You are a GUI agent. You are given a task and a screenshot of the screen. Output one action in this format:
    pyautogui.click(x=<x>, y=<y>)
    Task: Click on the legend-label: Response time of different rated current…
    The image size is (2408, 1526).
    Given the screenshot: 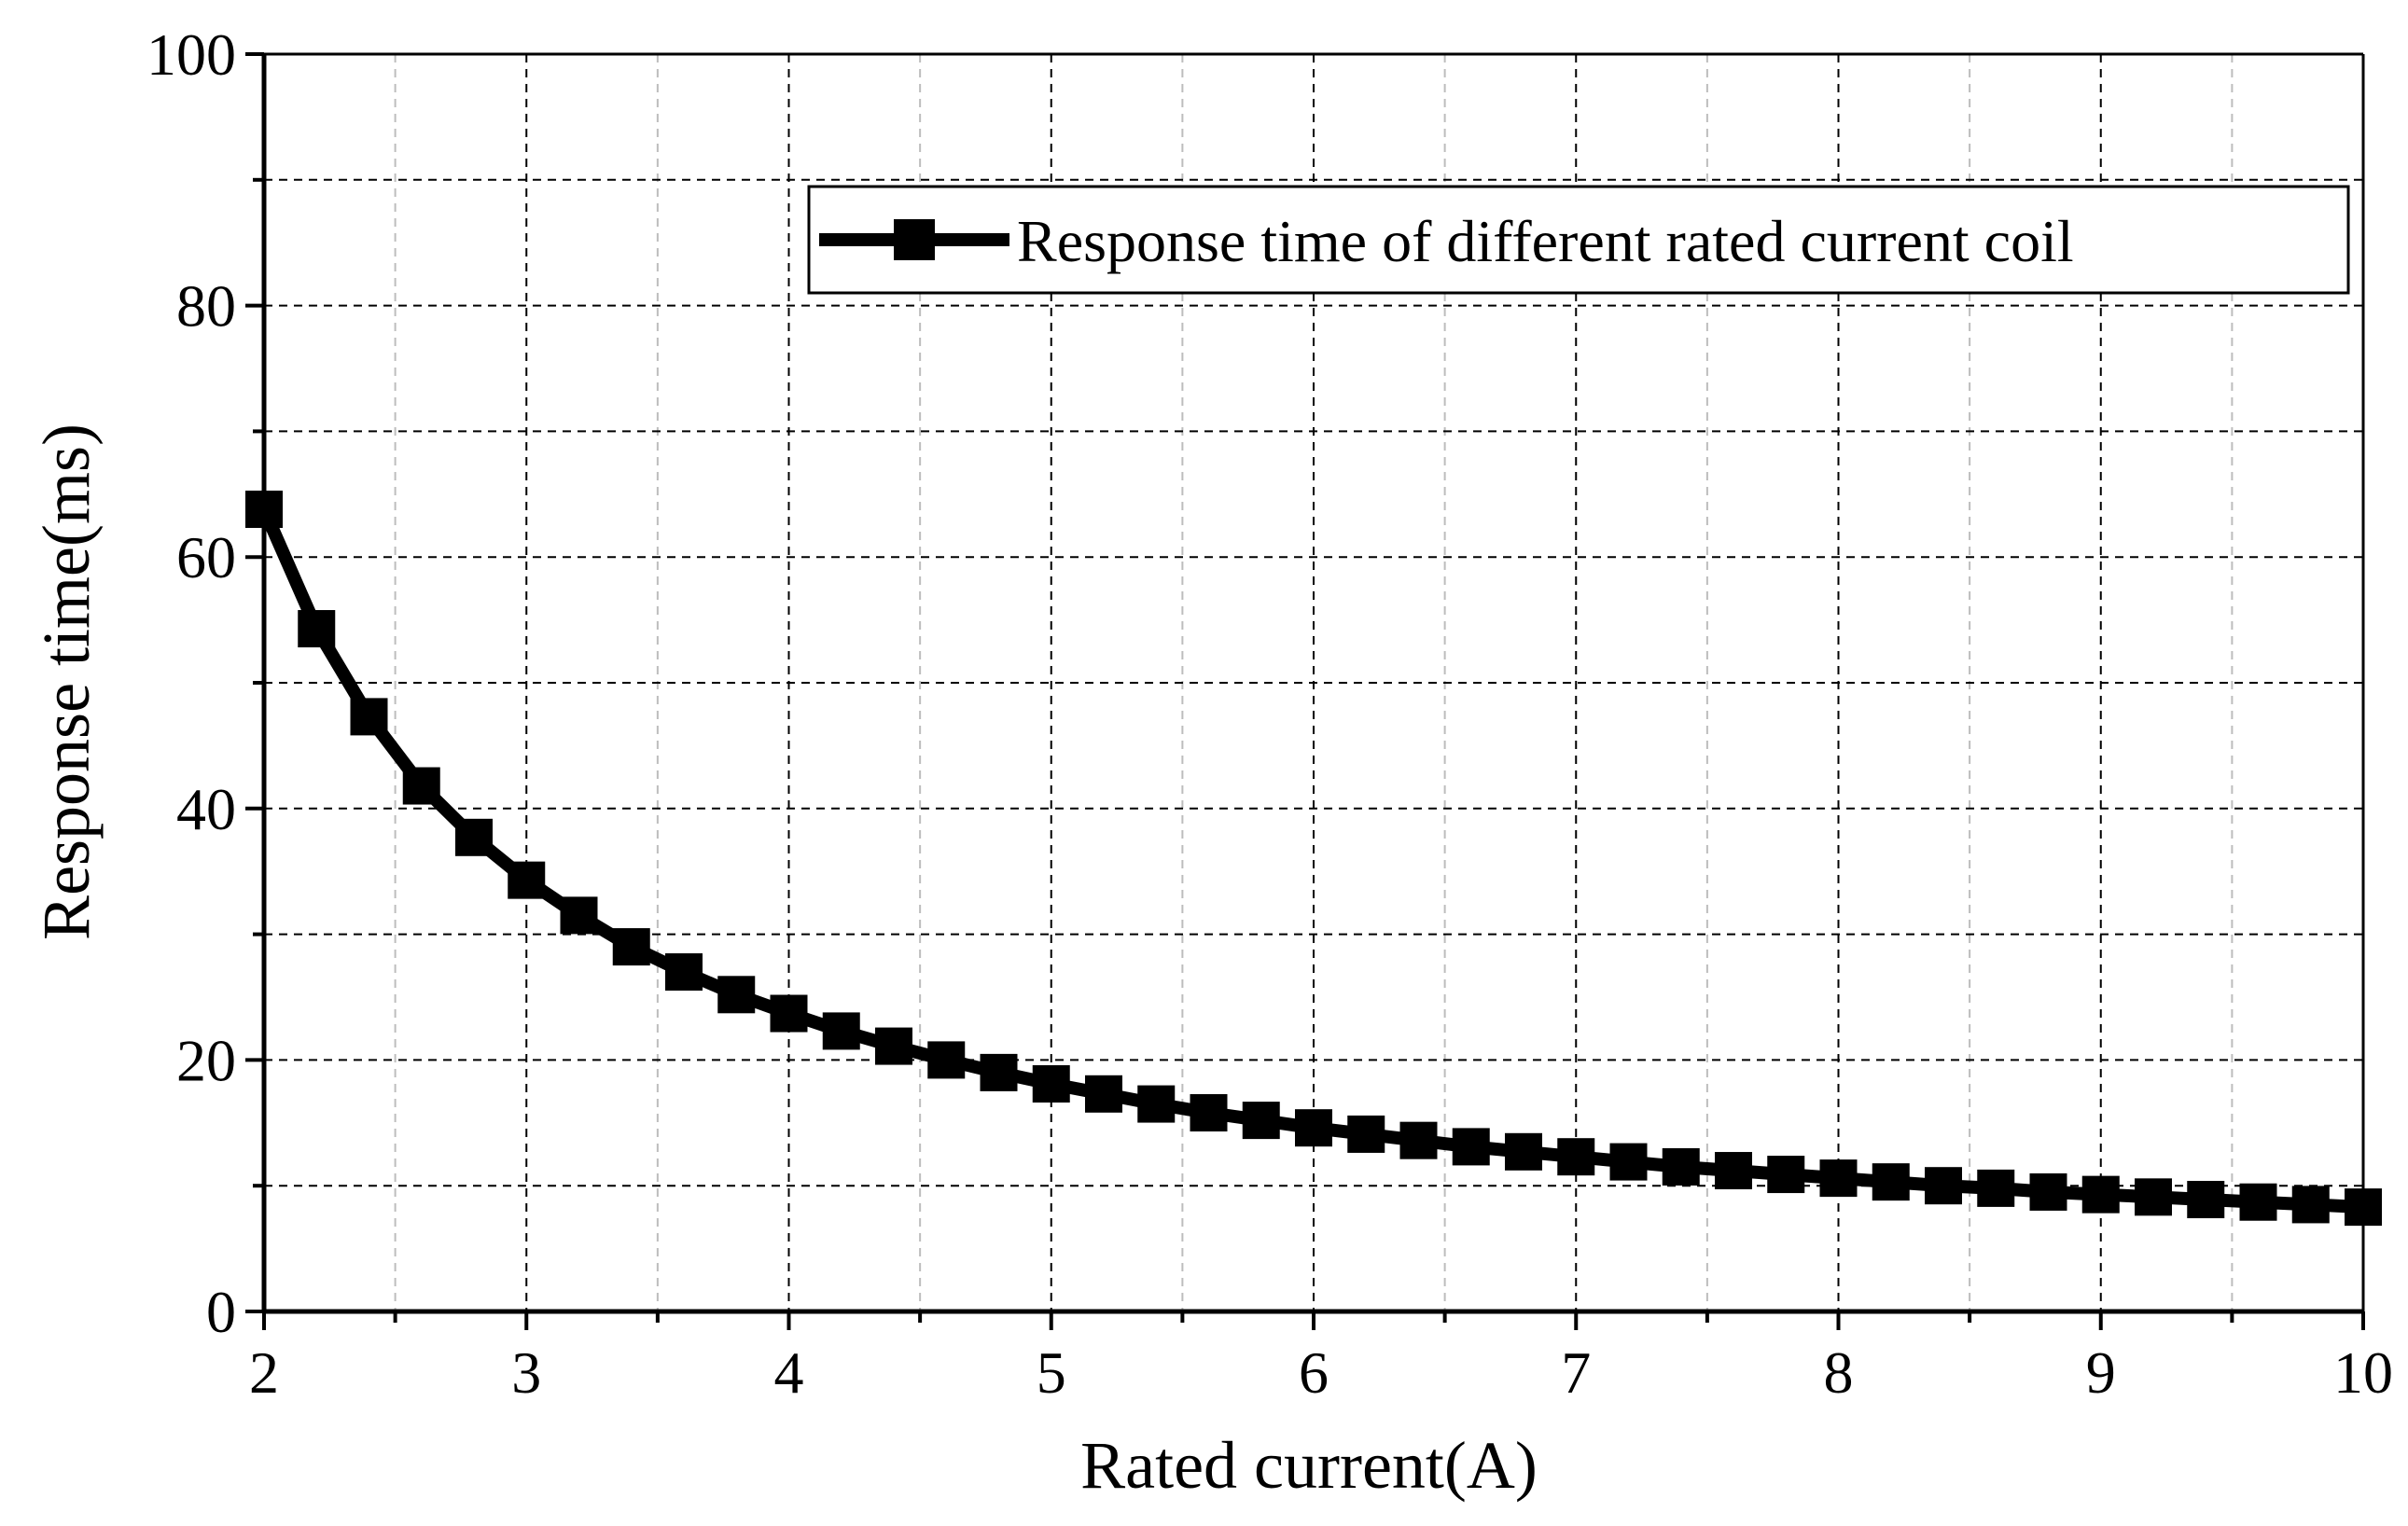 What is the action you would take?
    pyautogui.click(x=1546, y=241)
    